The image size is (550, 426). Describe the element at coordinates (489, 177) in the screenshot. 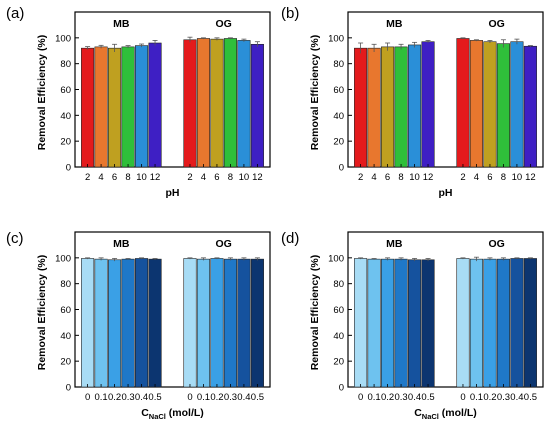

I see `x-tick-label: 6` at that location.